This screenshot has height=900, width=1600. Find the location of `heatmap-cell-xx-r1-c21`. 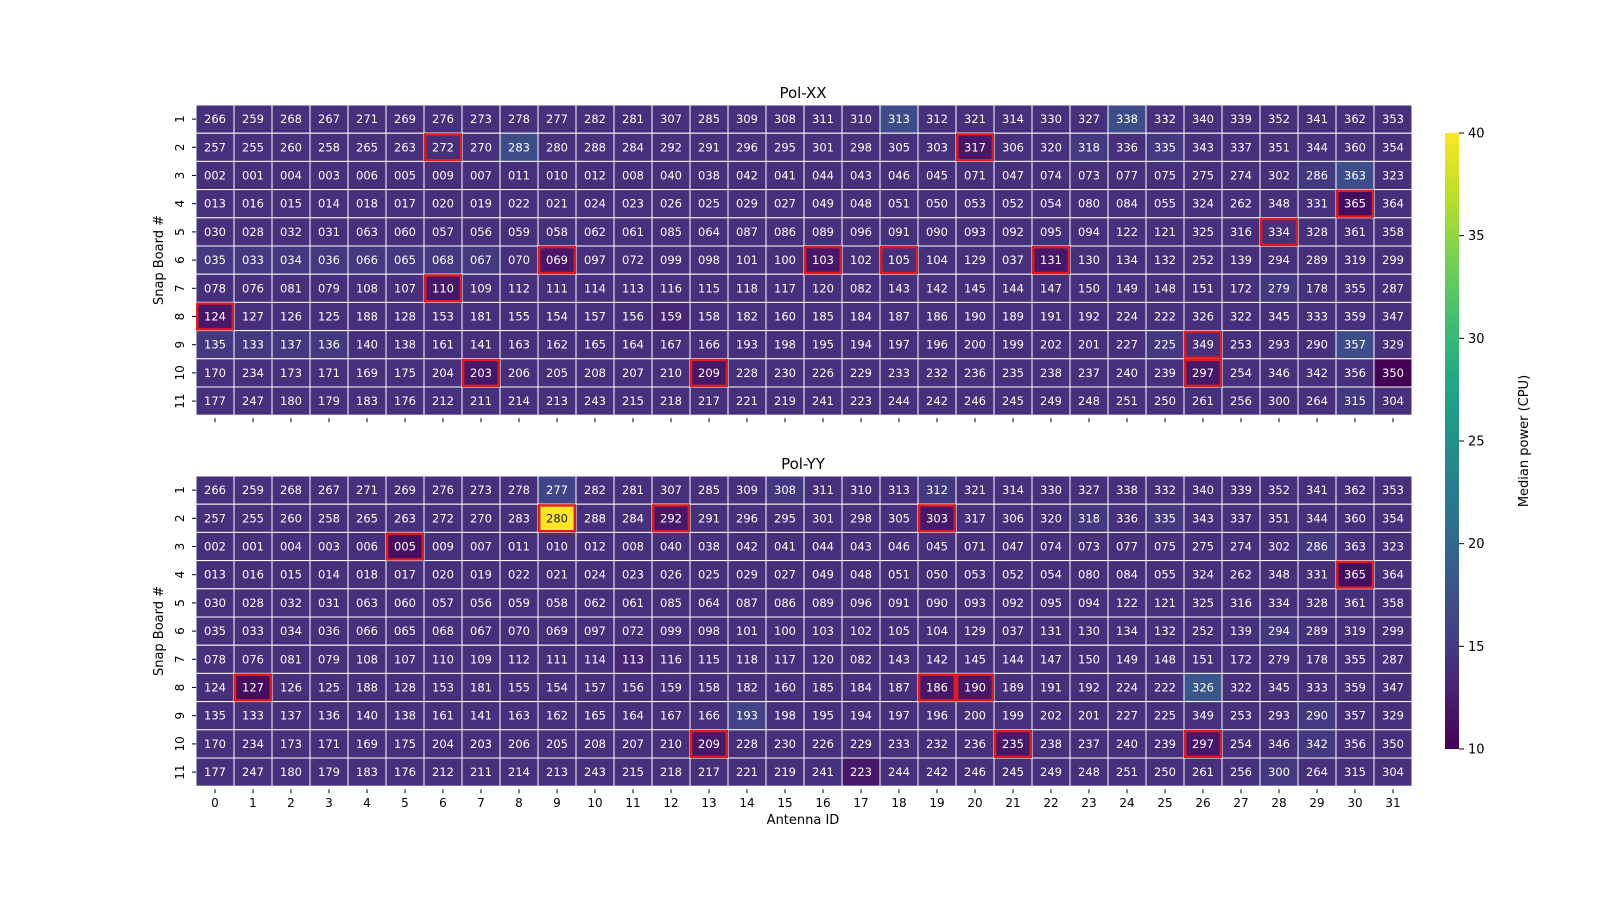

heatmap-cell-xx-r1-c21 is located at coordinates (1013, 147).